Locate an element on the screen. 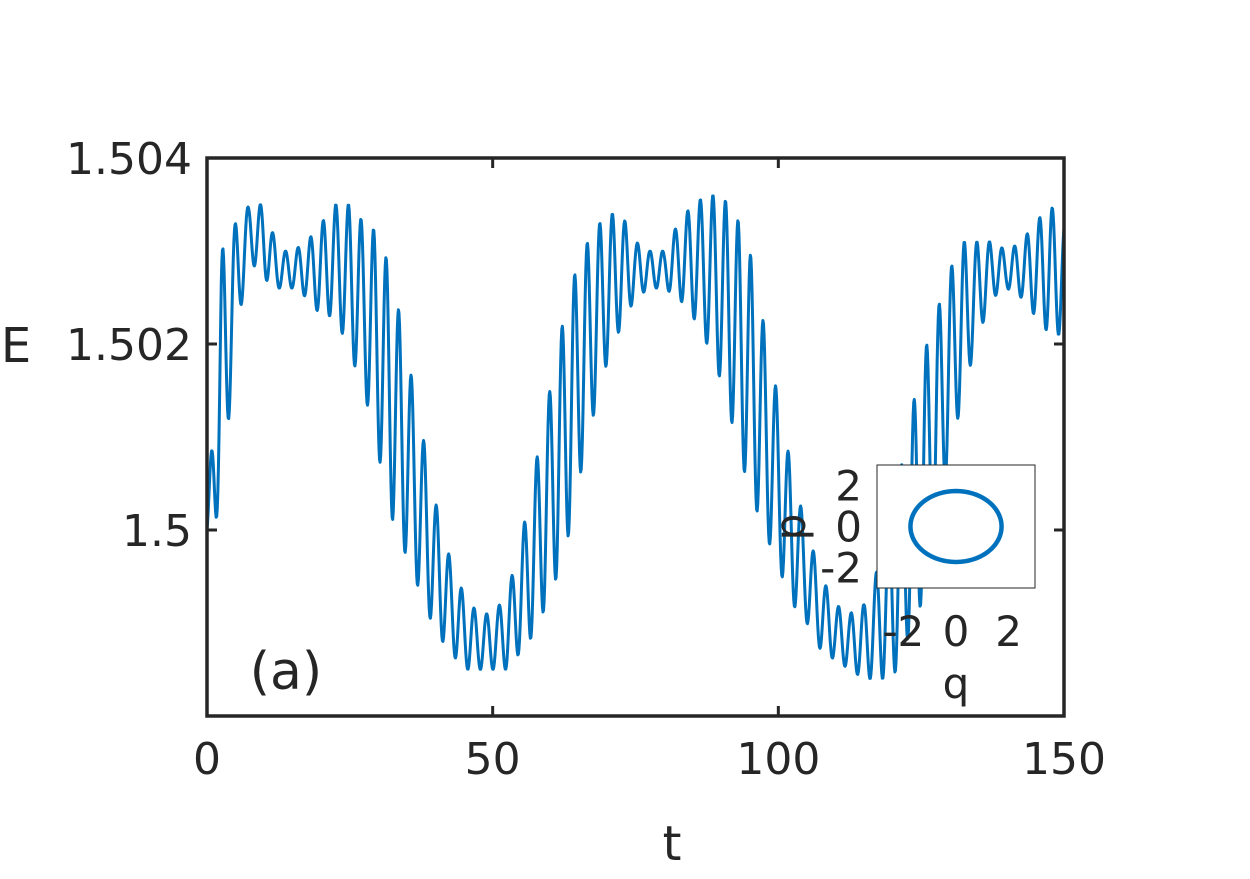 The image size is (1250, 879). x-tick-label: 100 is located at coordinates (778, 759).